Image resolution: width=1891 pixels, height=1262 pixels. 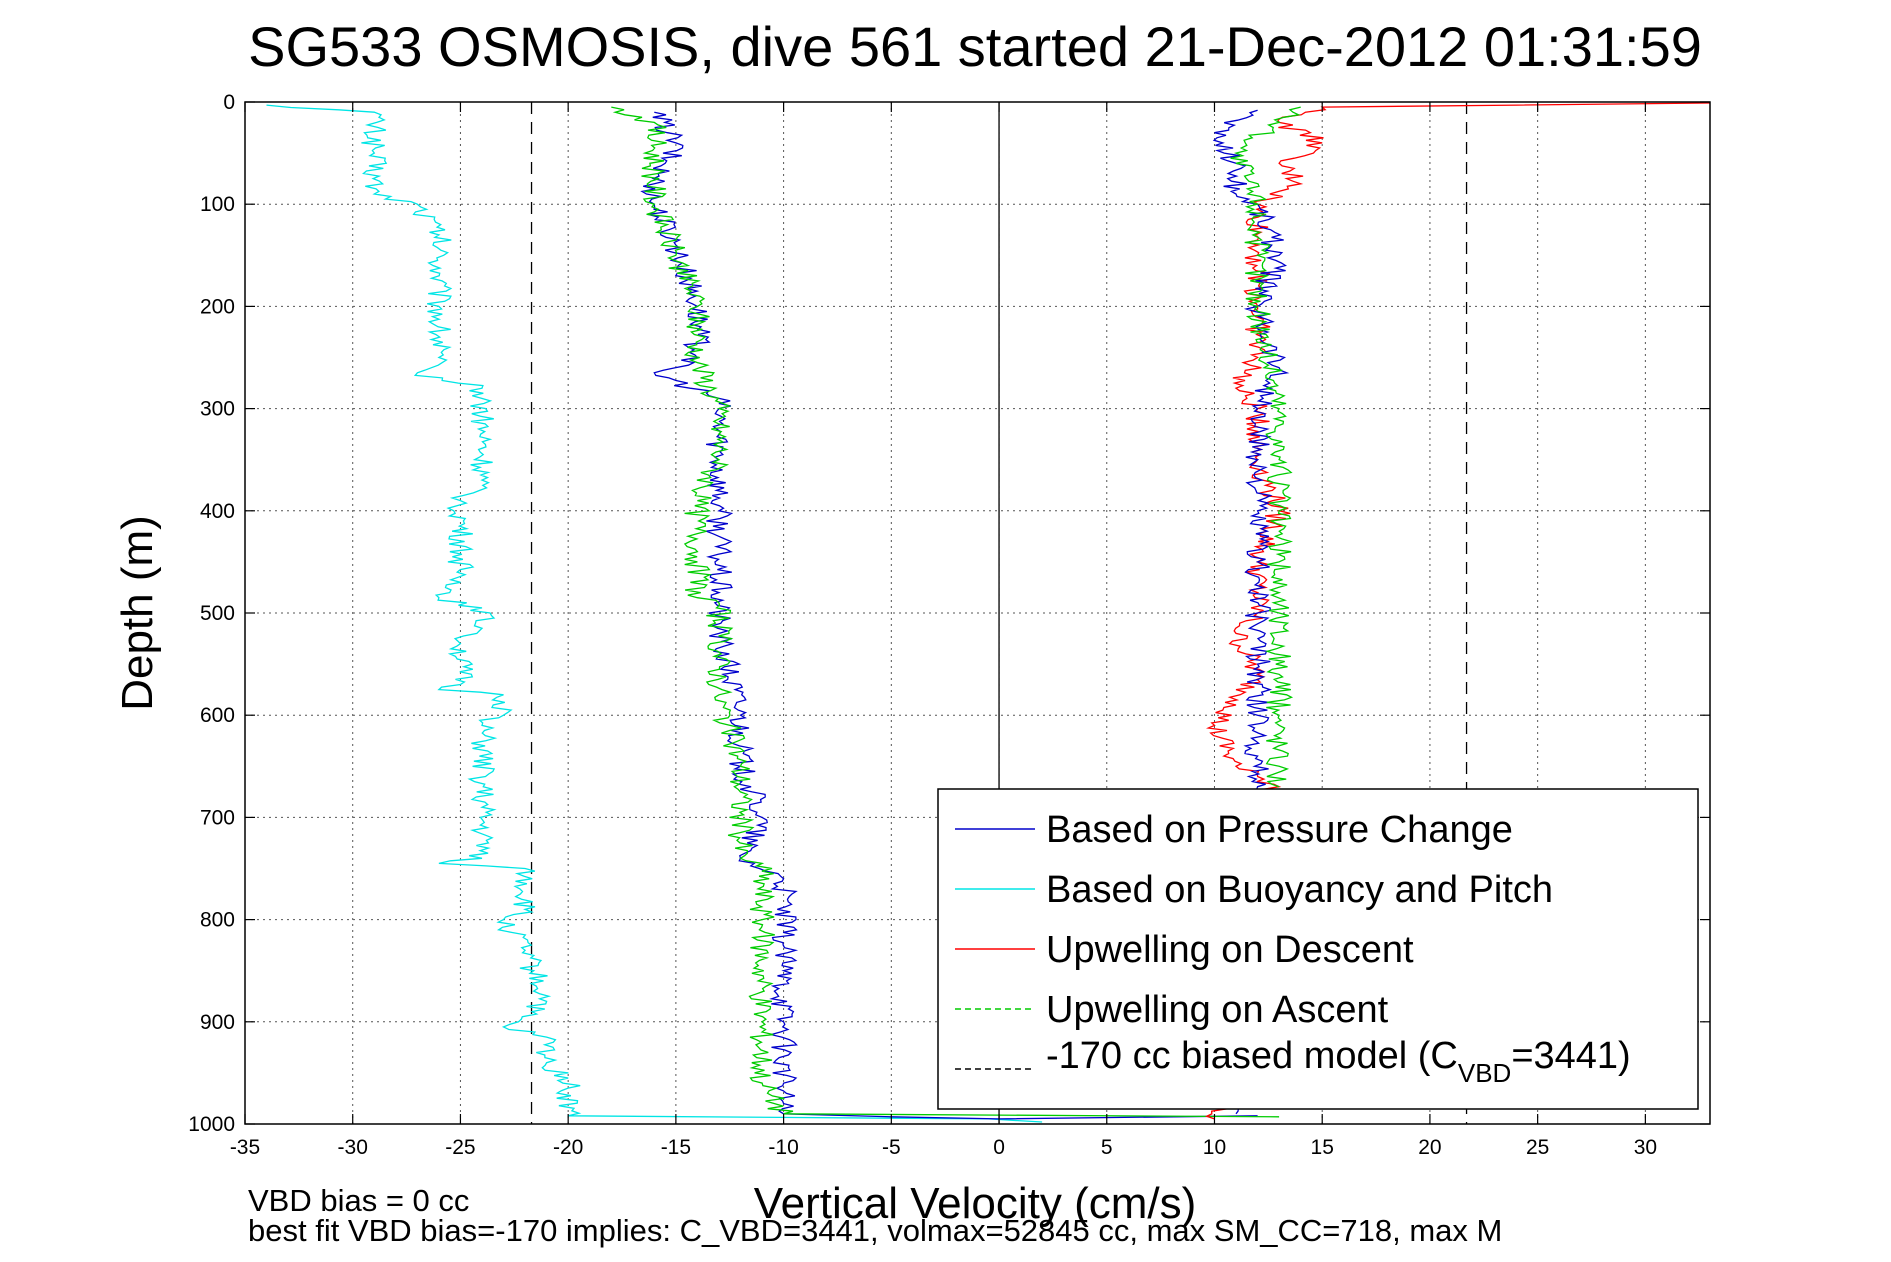 I want to click on legend-label-model-main: -170 cc biased model (C, so click(x=1252, y=1056).